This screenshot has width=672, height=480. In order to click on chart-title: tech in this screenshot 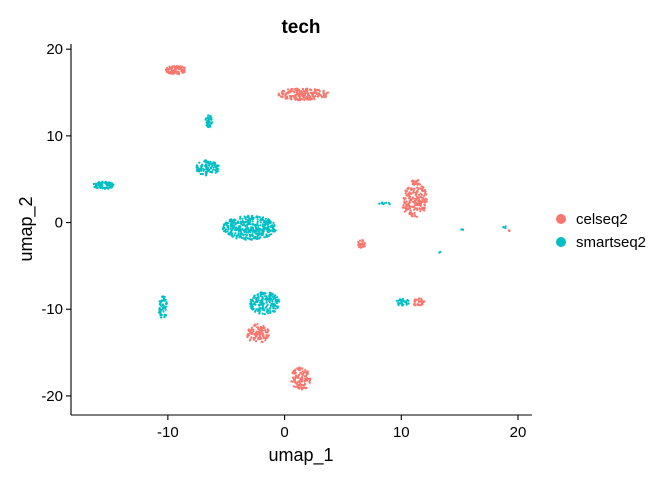, I will do `click(300, 27)`.